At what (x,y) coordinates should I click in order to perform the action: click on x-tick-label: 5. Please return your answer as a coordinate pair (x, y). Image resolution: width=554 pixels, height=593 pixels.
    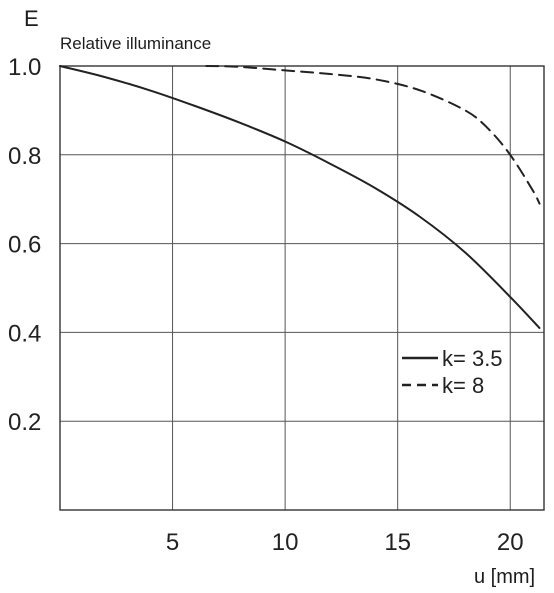
    Looking at the image, I should click on (172, 542).